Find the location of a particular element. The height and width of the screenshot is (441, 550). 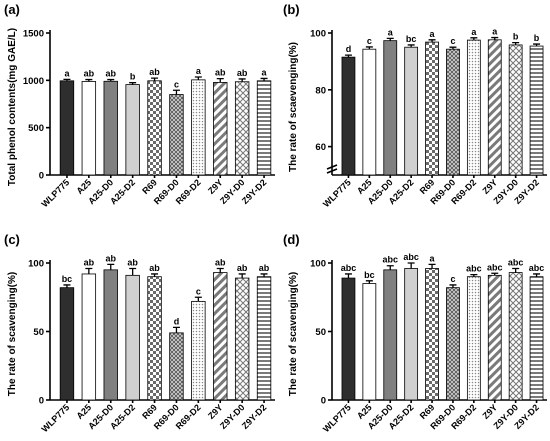

axis-break-mark is located at coordinates (332, 167).